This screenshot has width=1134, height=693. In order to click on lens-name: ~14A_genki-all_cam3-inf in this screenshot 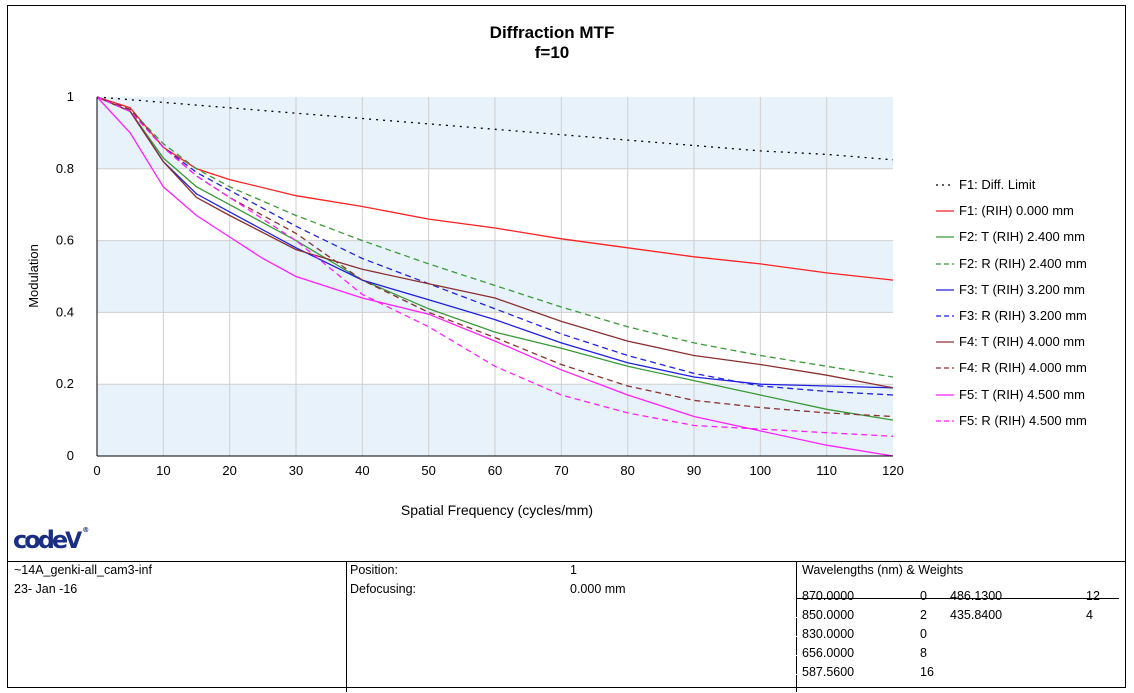, I will do `click(83, 570)`.